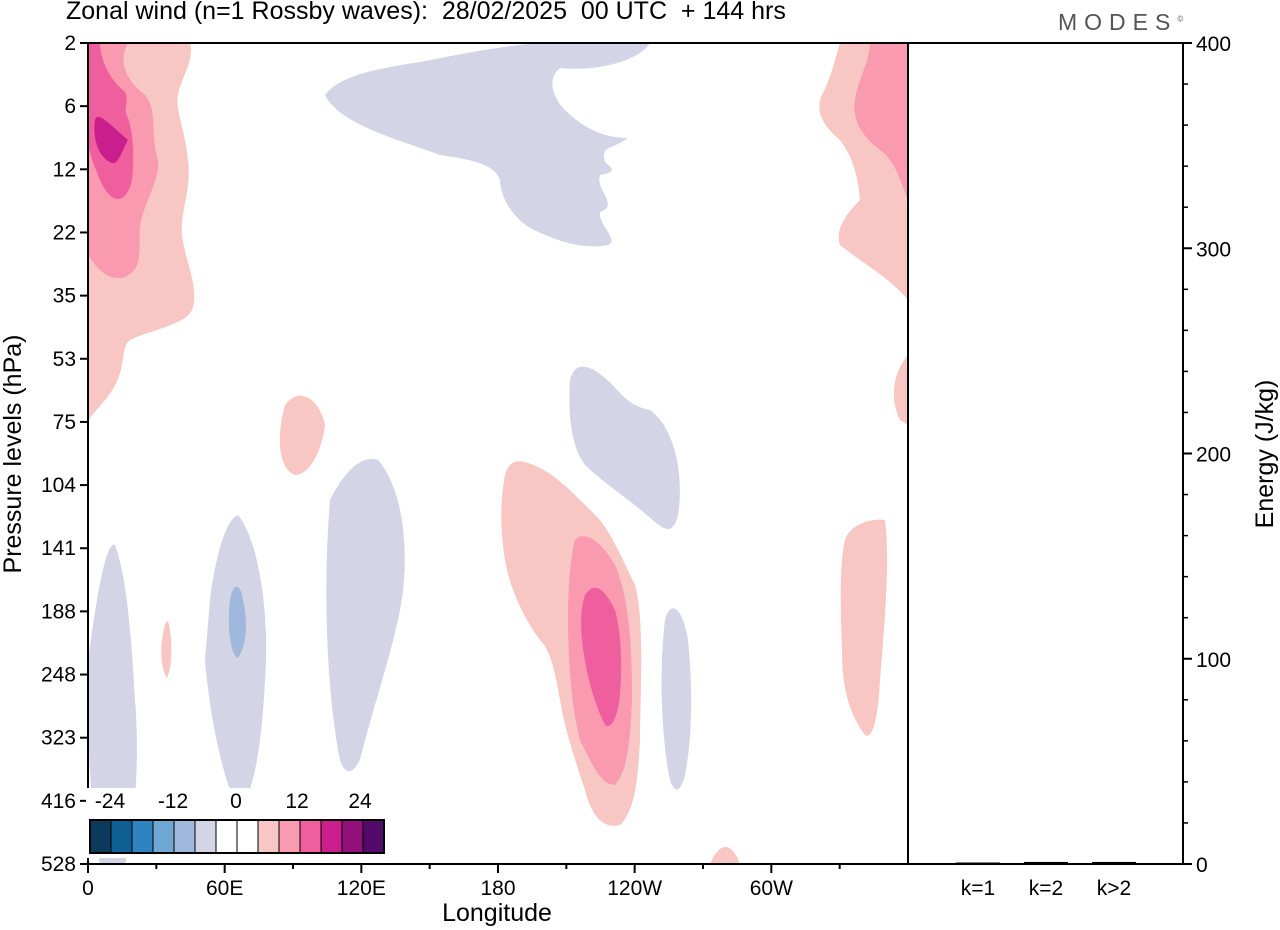  What do you see at coordinates (58, 675) in the screenshot?
I see `y-tick-label: 248` at bounding box center [58, 675].